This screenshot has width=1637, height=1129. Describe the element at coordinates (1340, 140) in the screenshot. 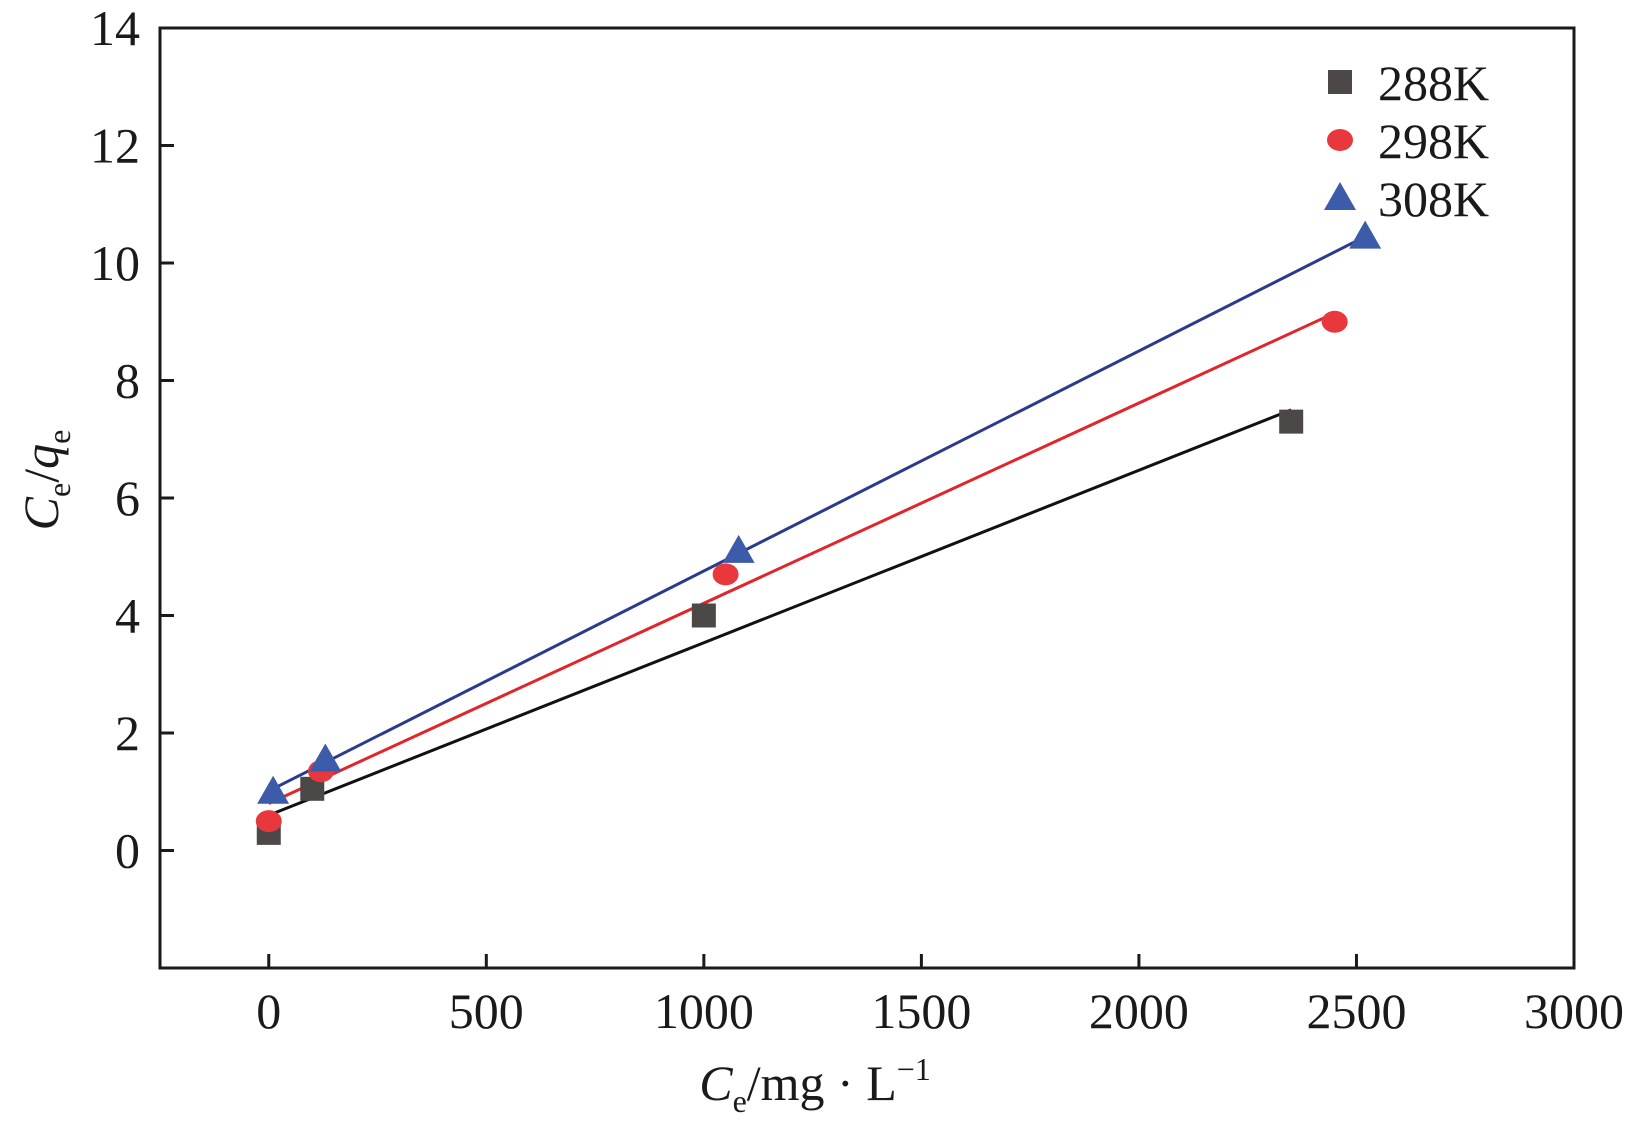

I see `legend-marker-298K` at that location.